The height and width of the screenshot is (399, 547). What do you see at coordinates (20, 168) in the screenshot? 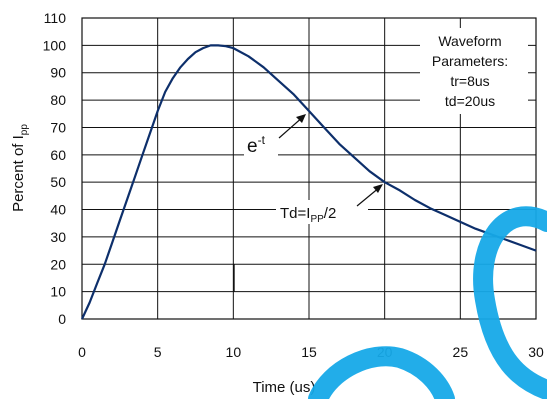
I see `y-axis-label: Percent of Ipp` at bounding box center [20, 168].